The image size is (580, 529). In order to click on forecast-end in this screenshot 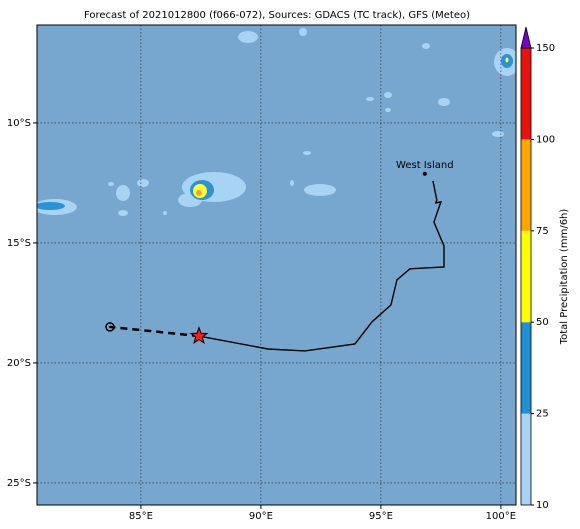, I will do `click(110, 327)`.